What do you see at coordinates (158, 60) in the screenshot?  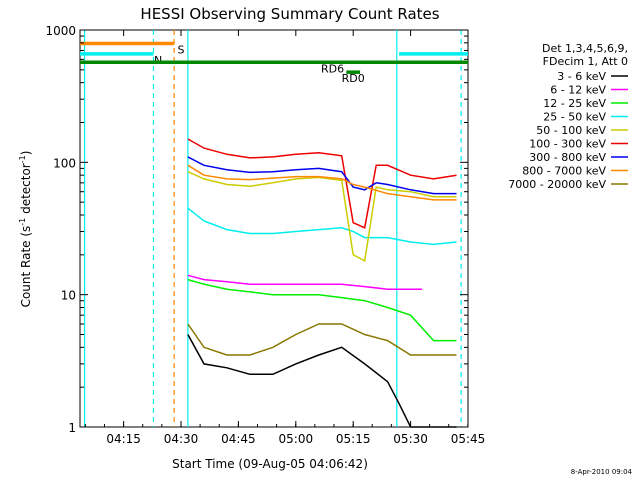 I see `state-bar-label-n: N` at bounding box center [158, 60].